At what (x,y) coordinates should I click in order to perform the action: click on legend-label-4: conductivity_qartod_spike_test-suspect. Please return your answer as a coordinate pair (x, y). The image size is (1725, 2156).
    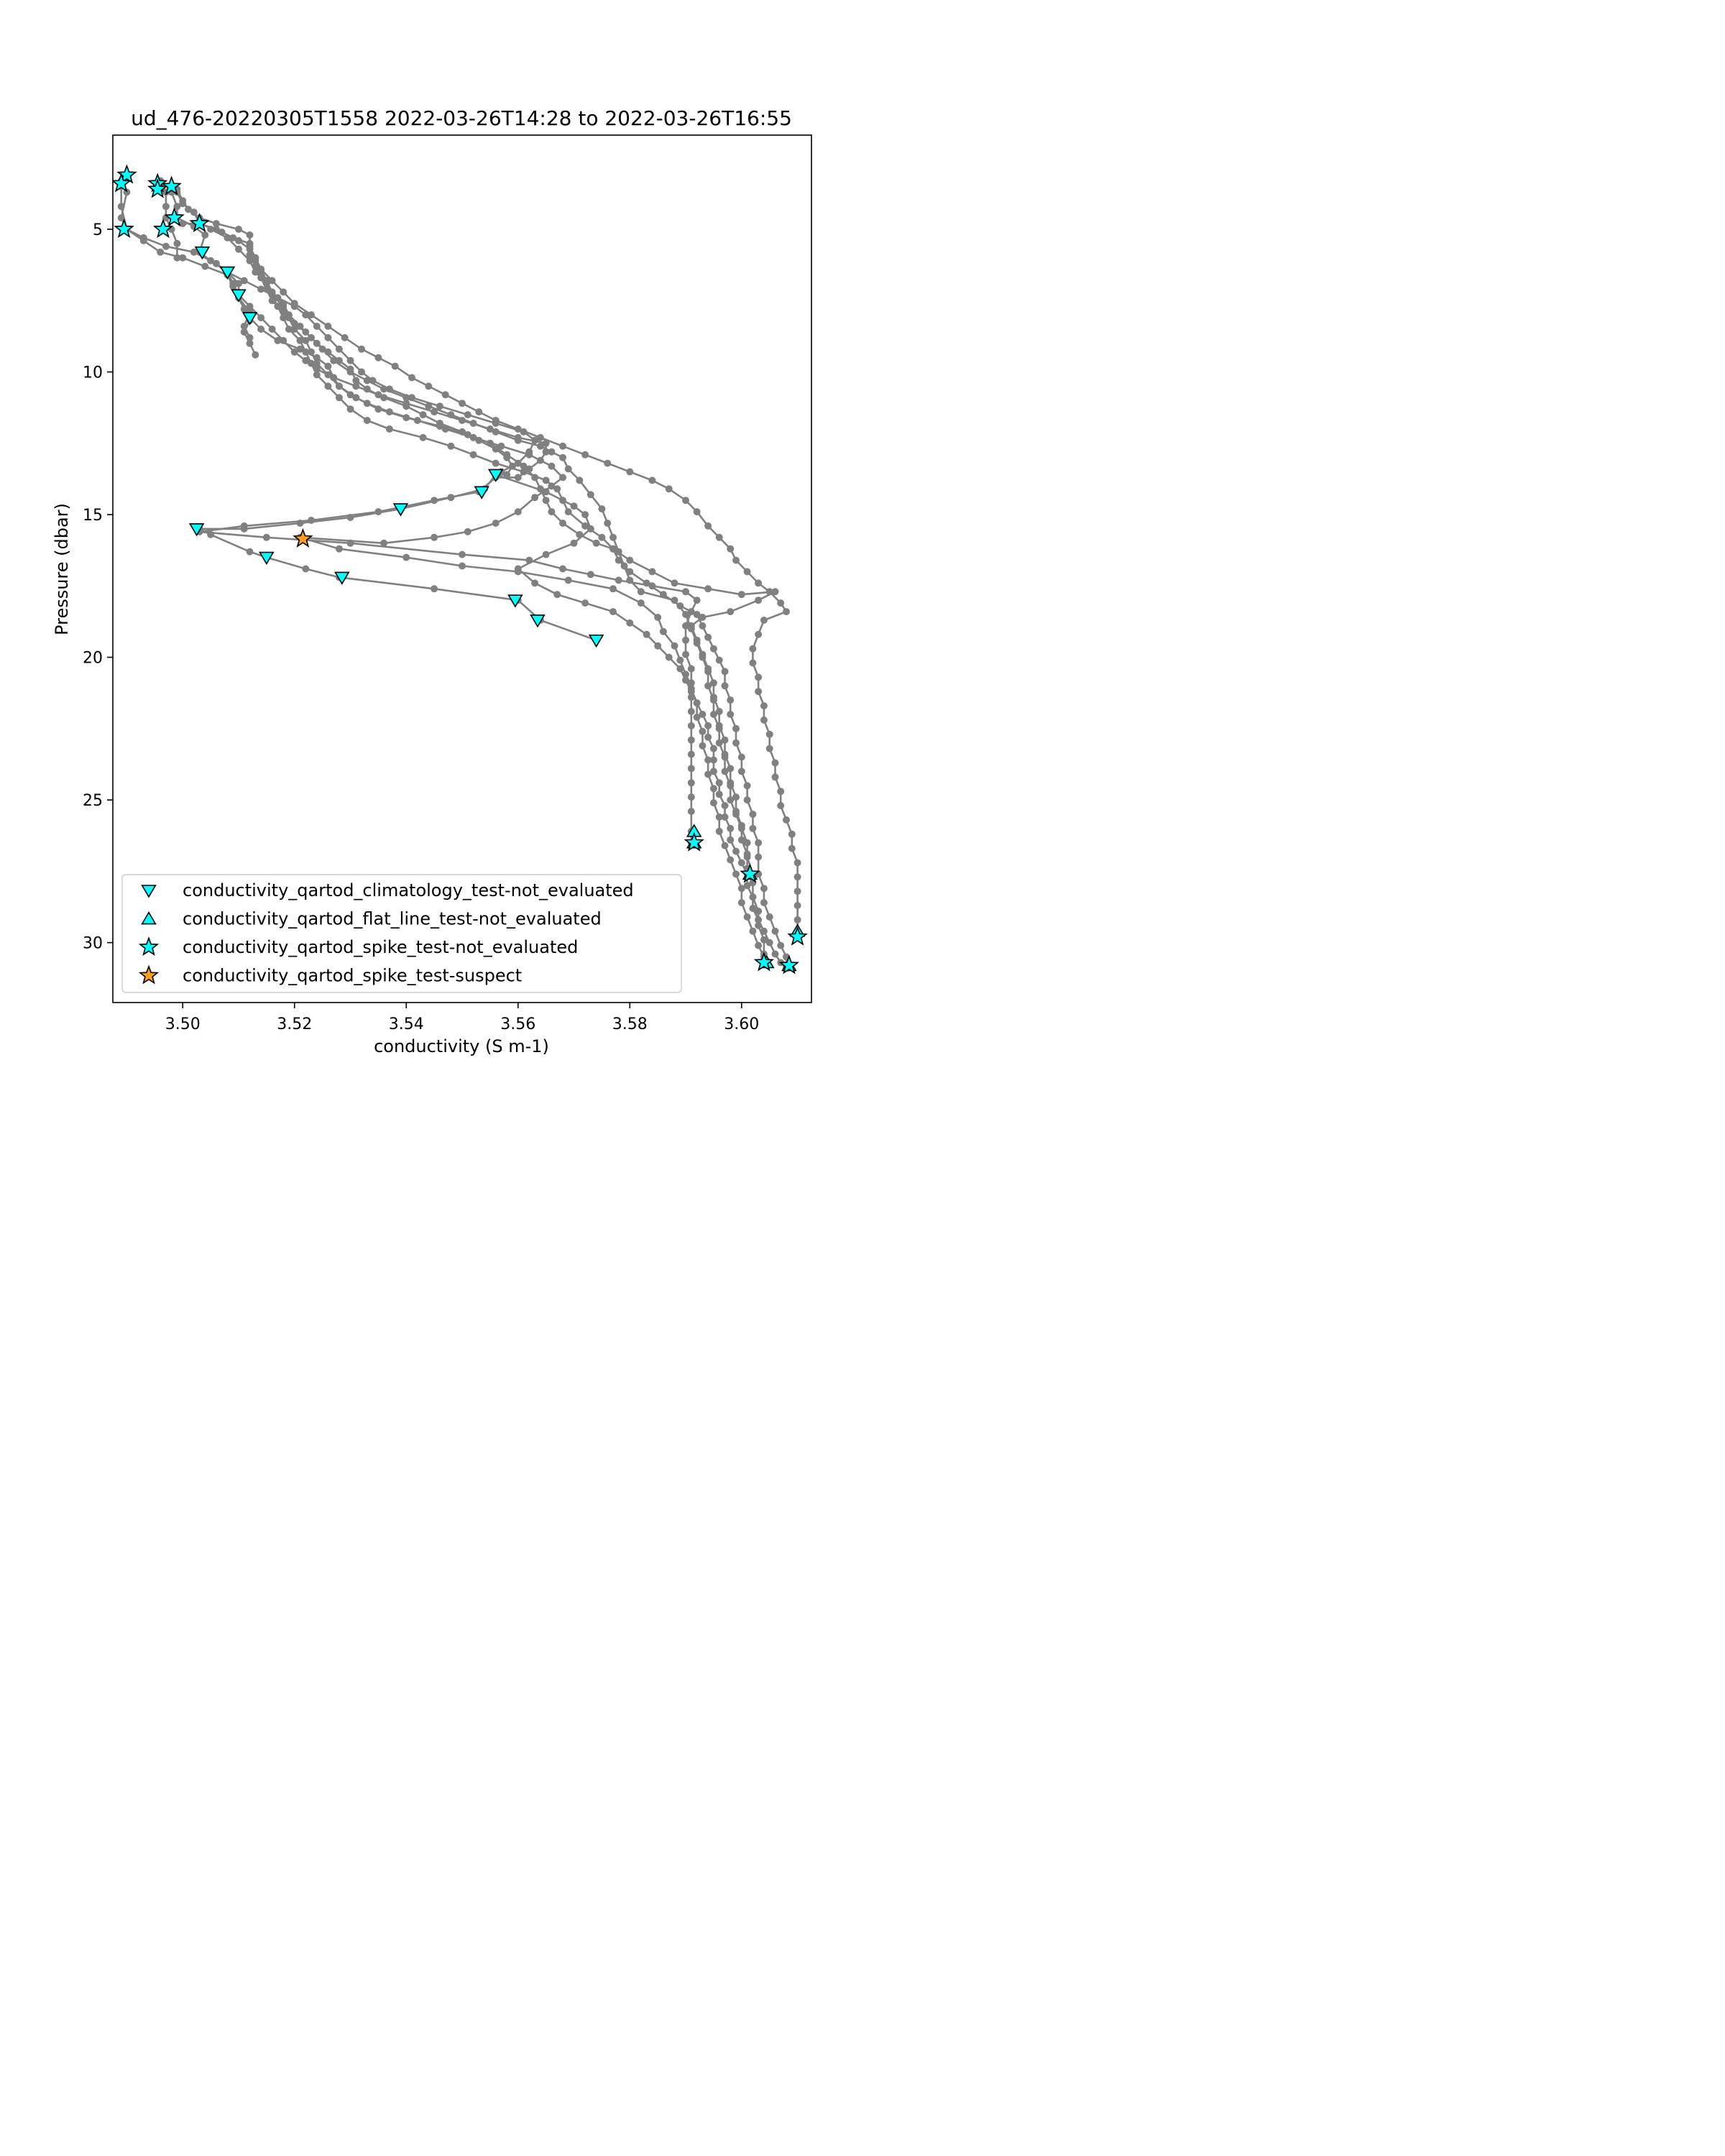
    Looking at the image, I should click on (352, 976).